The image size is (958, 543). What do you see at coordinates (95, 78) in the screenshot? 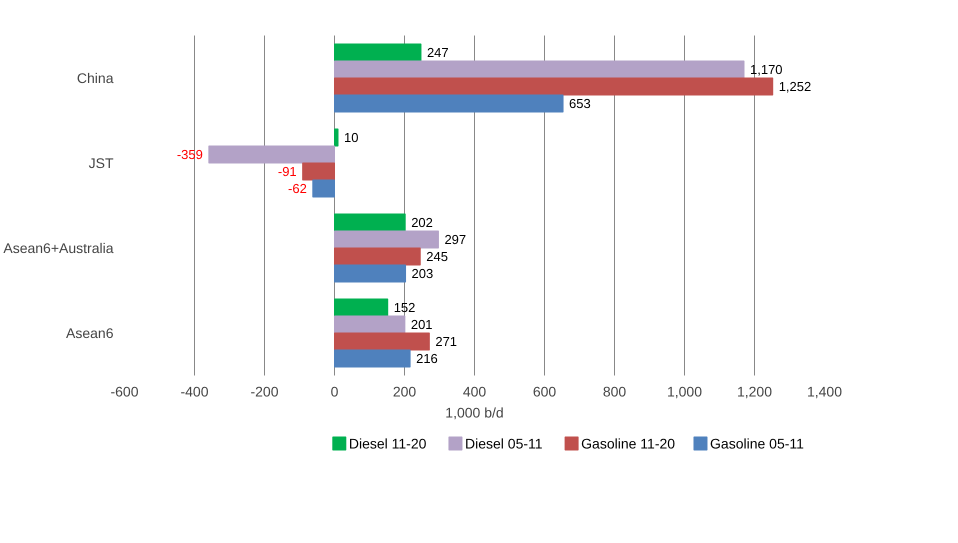
I see `y-tick-label: China` at bounding box center [95, 78].